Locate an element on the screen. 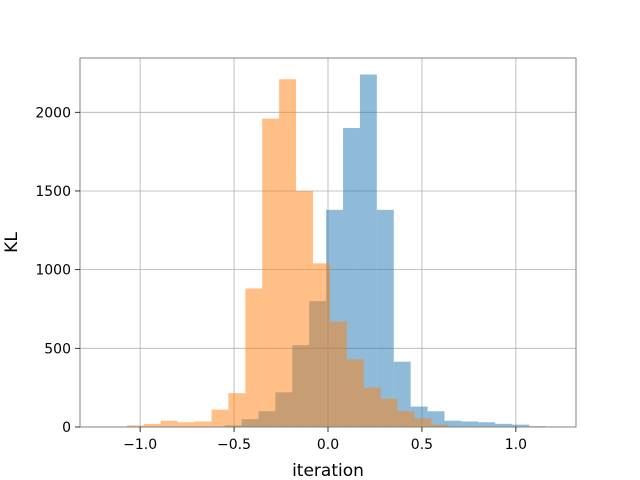 This screenshot has height=480, width=640. x-tick-label: −1.0 is located at coordinates (140, 445).